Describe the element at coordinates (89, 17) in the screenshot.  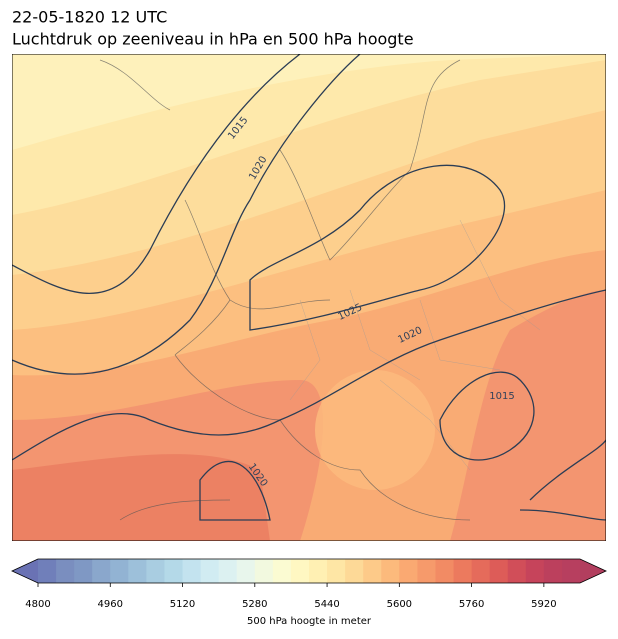
I see `date-title: 22-05-1820 12 UTC` at that location.